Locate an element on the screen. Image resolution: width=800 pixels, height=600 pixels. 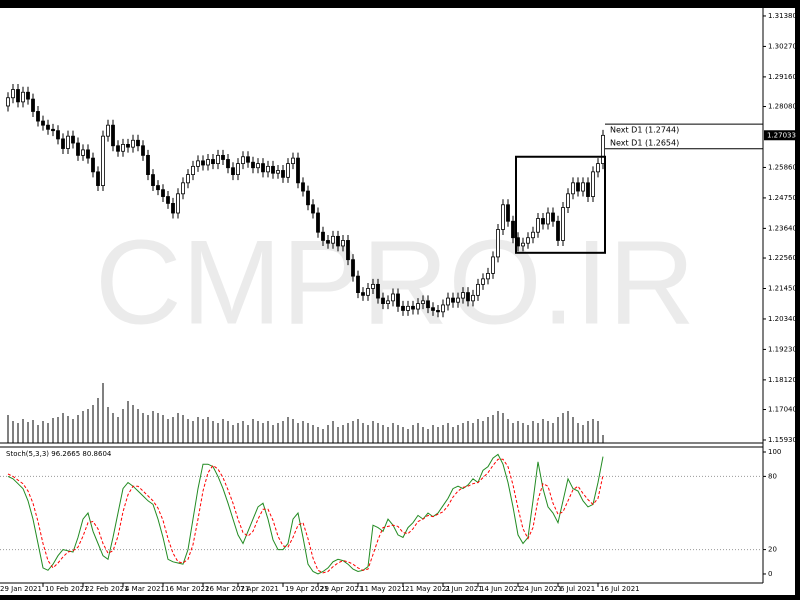
level-label: Next D1 (1.2744) is located at coordinates (644, 130).